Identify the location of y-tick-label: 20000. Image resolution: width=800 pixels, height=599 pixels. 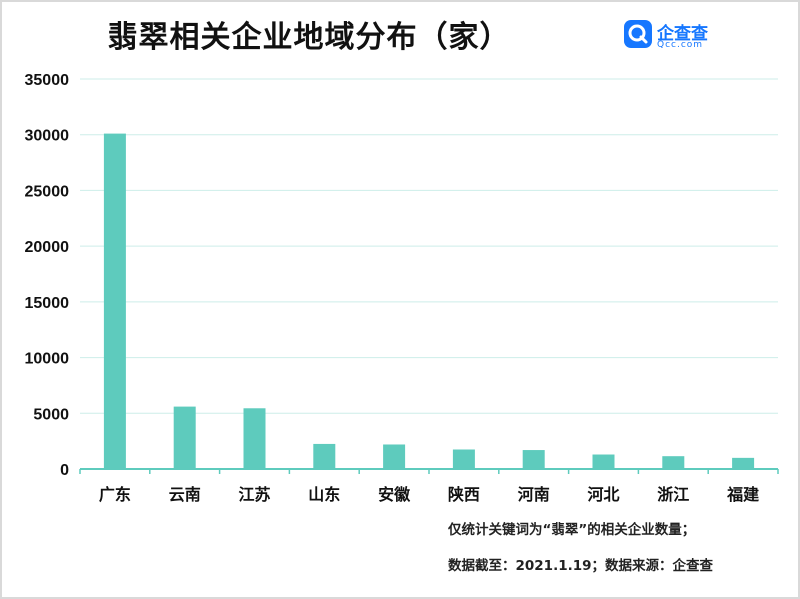
(47, 247).